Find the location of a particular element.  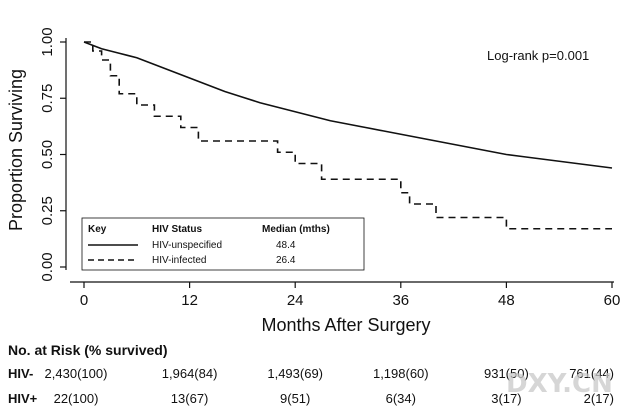

risk-cell: 1,493(69) is located at coordinates (295, 373).